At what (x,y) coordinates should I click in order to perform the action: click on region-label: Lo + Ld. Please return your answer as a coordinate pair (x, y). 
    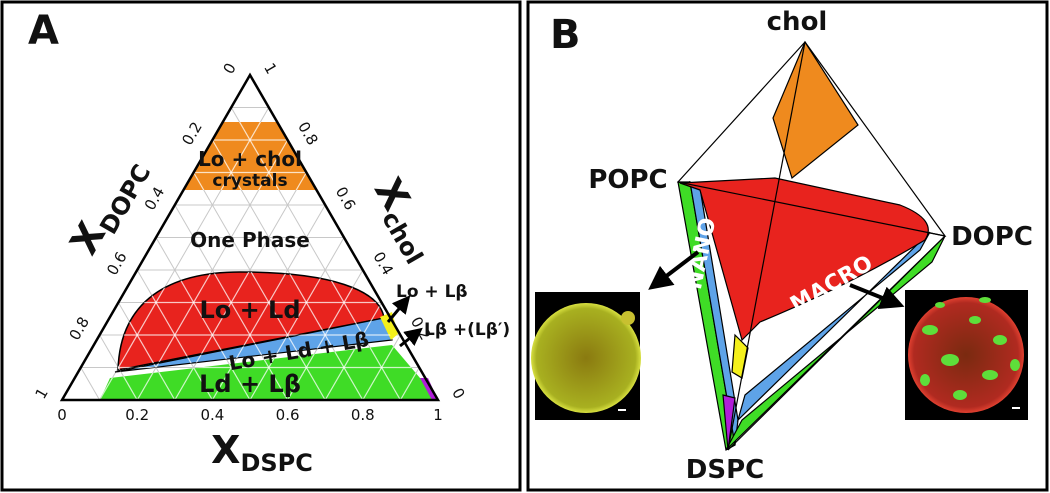
    Looking at the image, I should click on (249, 310).